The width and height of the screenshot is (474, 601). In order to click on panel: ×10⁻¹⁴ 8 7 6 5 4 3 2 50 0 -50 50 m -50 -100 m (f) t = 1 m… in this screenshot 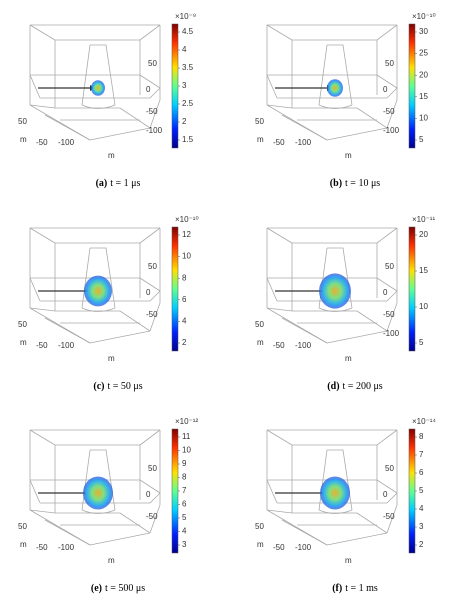, I will do `click(345, 505)`.